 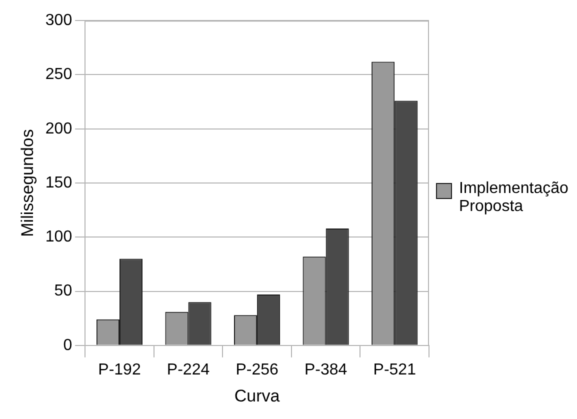 I want to click on y-tick-label: 200, so click(x=58, y=129).